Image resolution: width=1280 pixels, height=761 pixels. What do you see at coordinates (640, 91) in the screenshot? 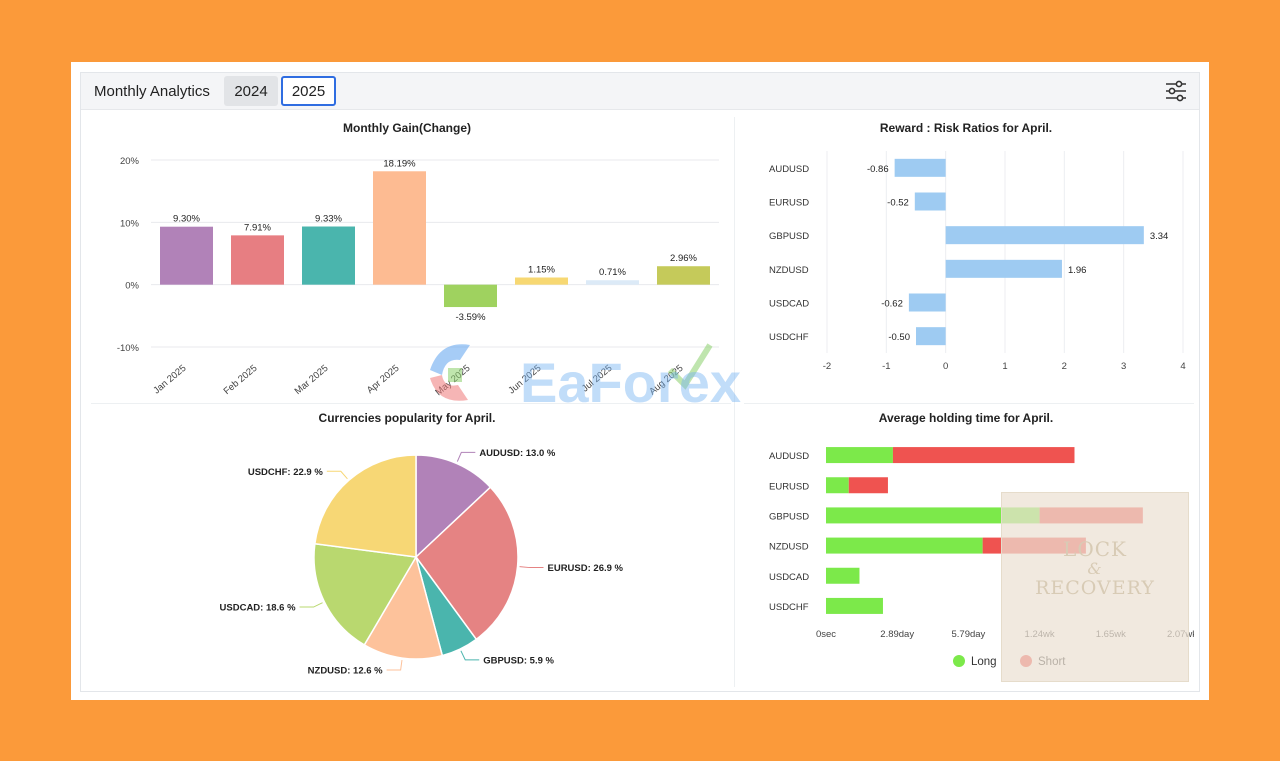
I see `analytics-header: Monthly Analytics 2024 2025` at bounding box center [640, 91].